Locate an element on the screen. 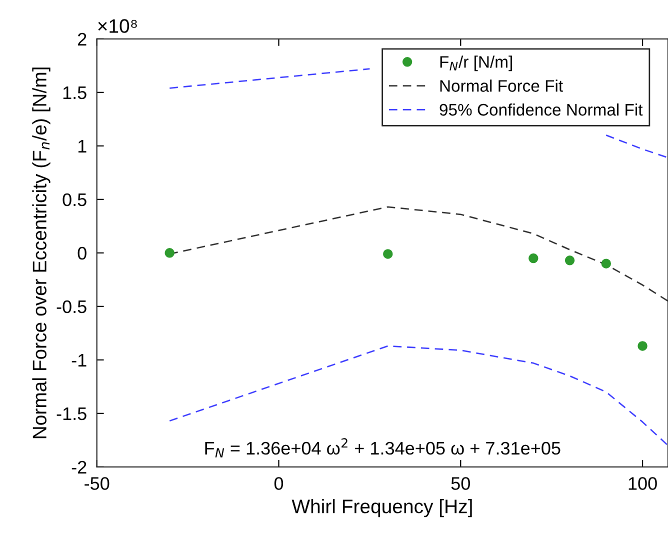 This screenshot has width=668, height=533. y-tick-label: -1 is located at coordinates (79, 360).